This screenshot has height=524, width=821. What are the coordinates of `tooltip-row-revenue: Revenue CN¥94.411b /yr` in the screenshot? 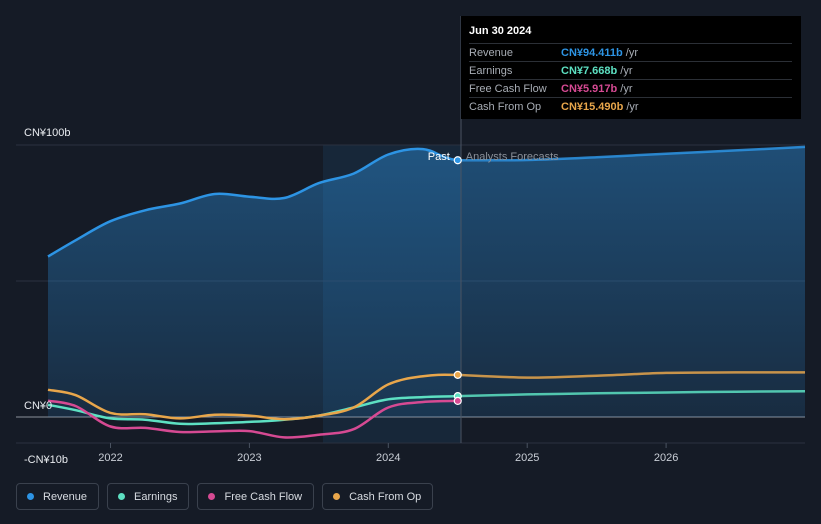 It's located at (630, 52).